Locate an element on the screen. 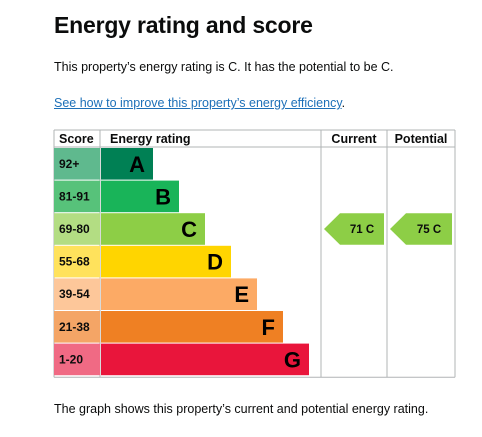 This screenshot has width=482, height=437. band-score-label: 81-91 is located at coordinates (74, 196).